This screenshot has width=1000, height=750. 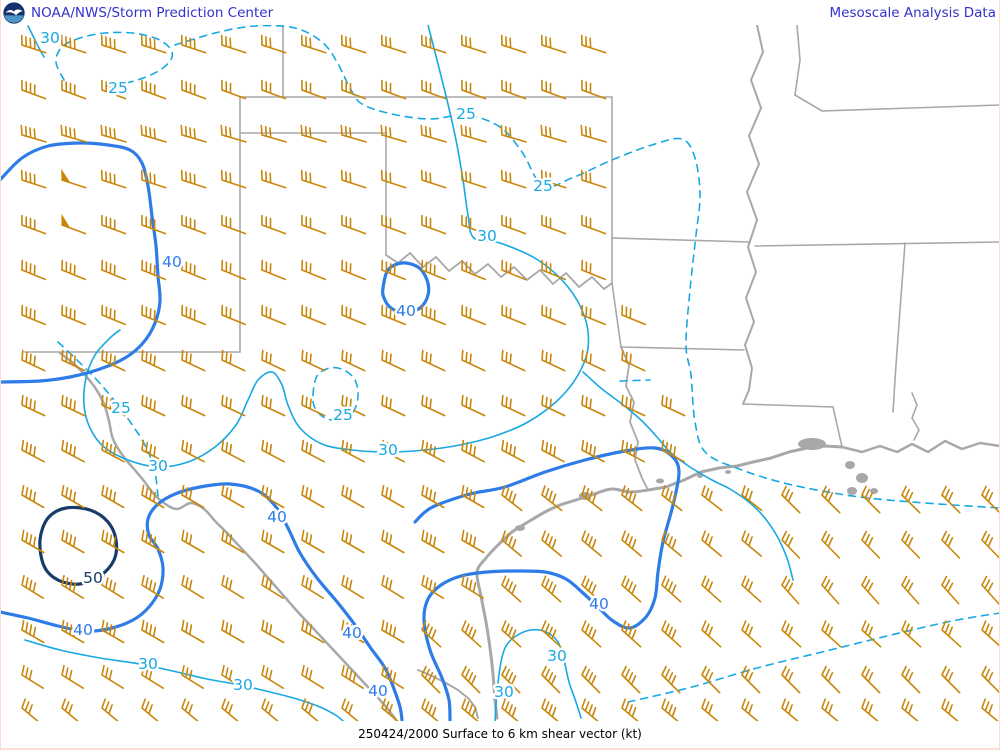 What do you see at coordinates (93, 578) in the screenshot?
I see `contour-label-50: 50` at bounding box center [93, 578].